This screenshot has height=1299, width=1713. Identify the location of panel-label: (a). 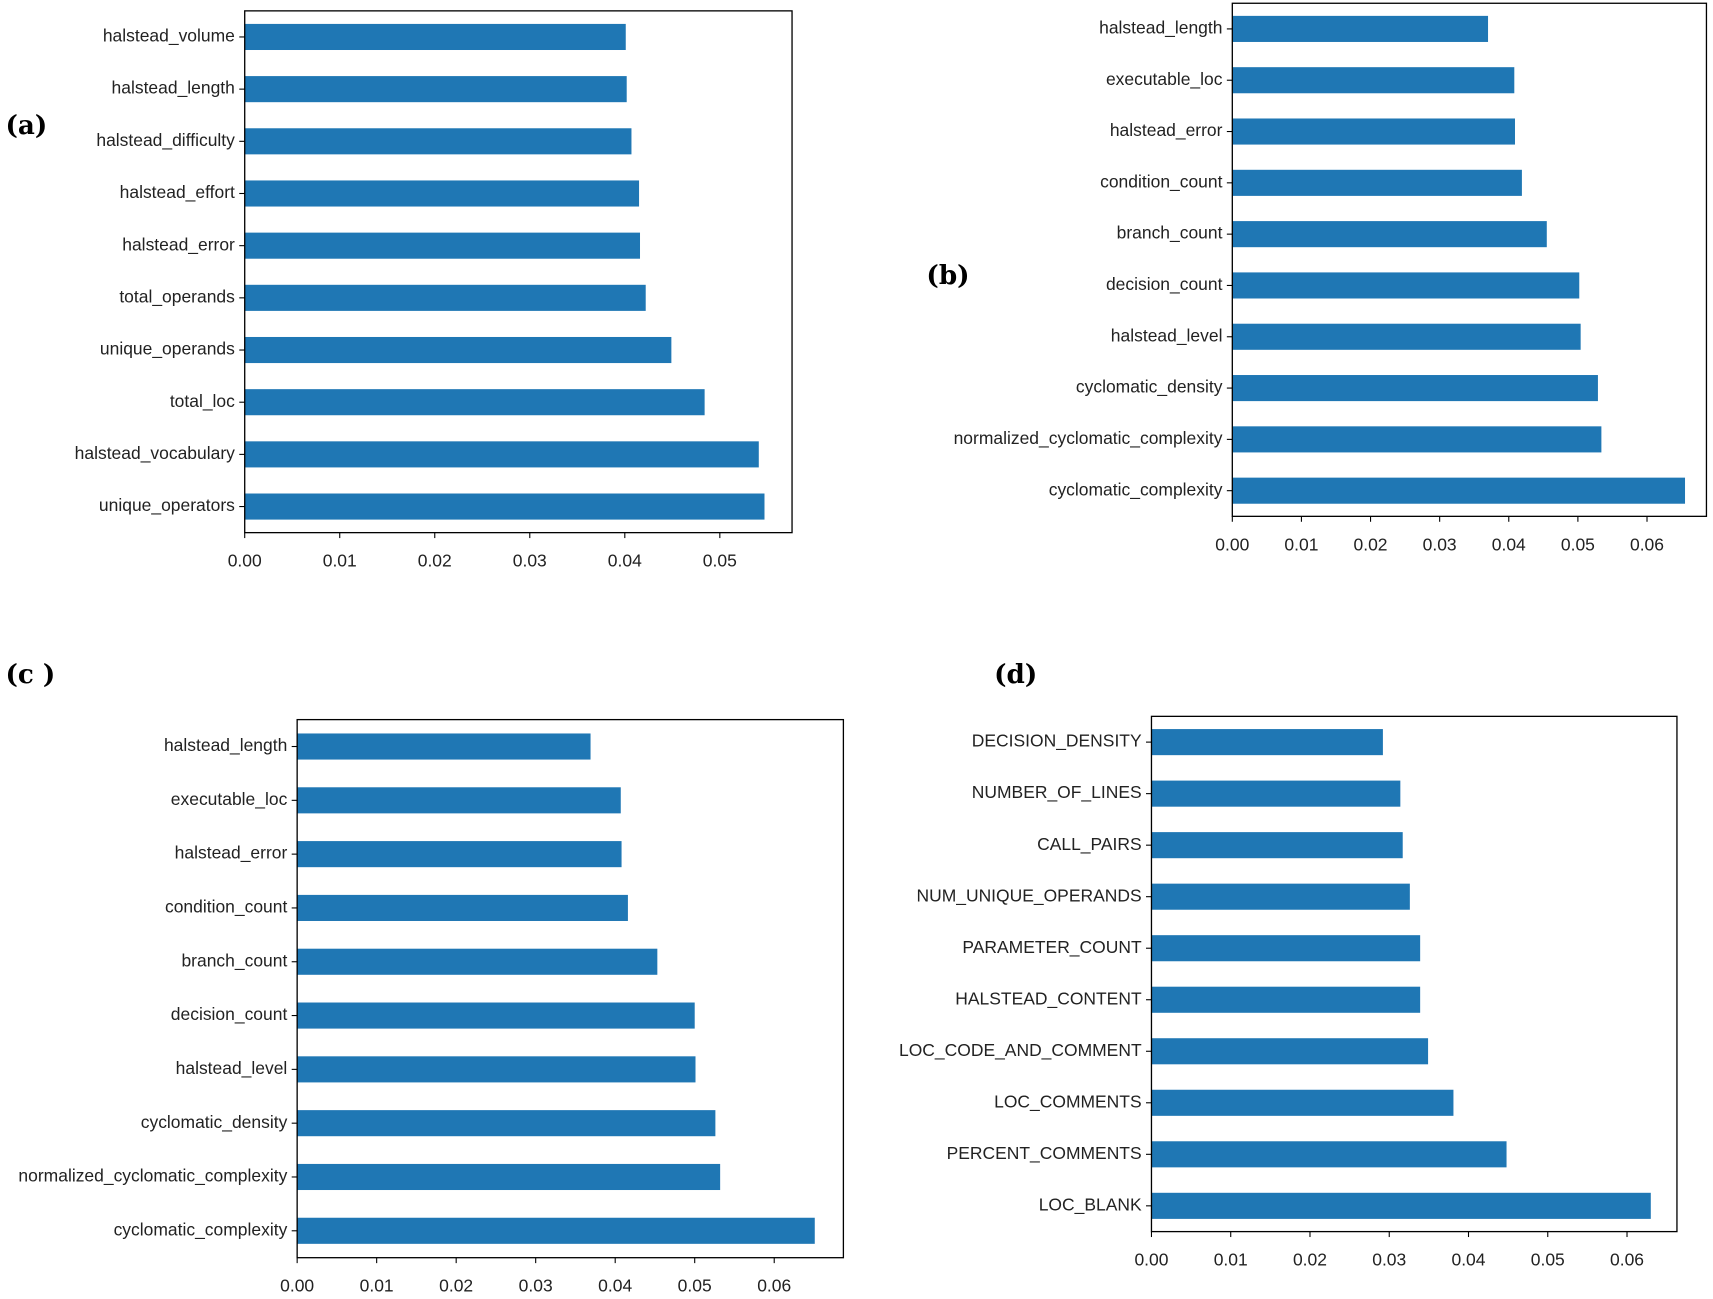
(26, 125).